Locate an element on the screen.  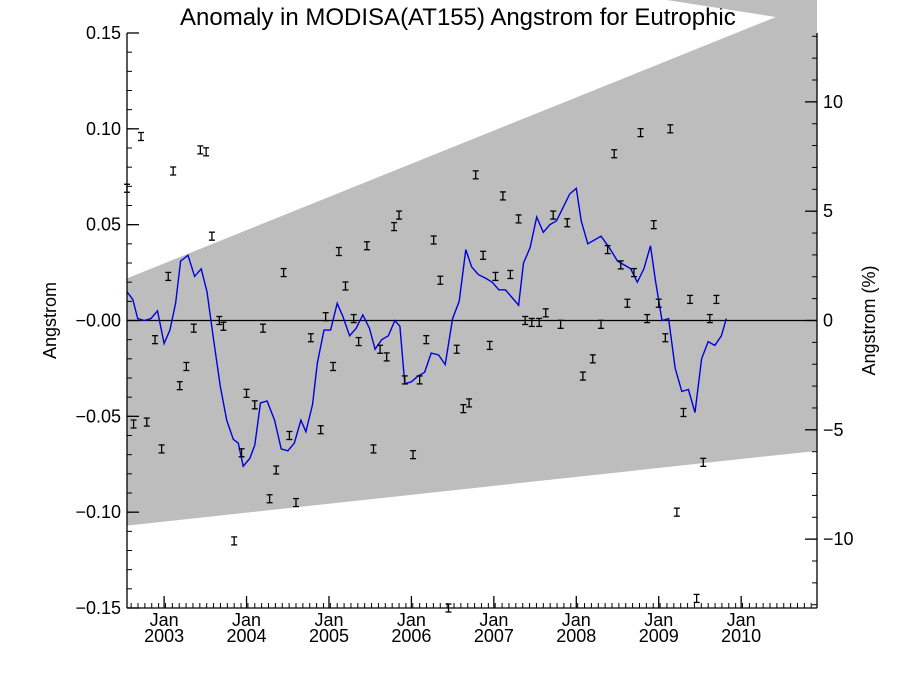
y-right-tick-label: −10 is located at coordinates (838, 539).